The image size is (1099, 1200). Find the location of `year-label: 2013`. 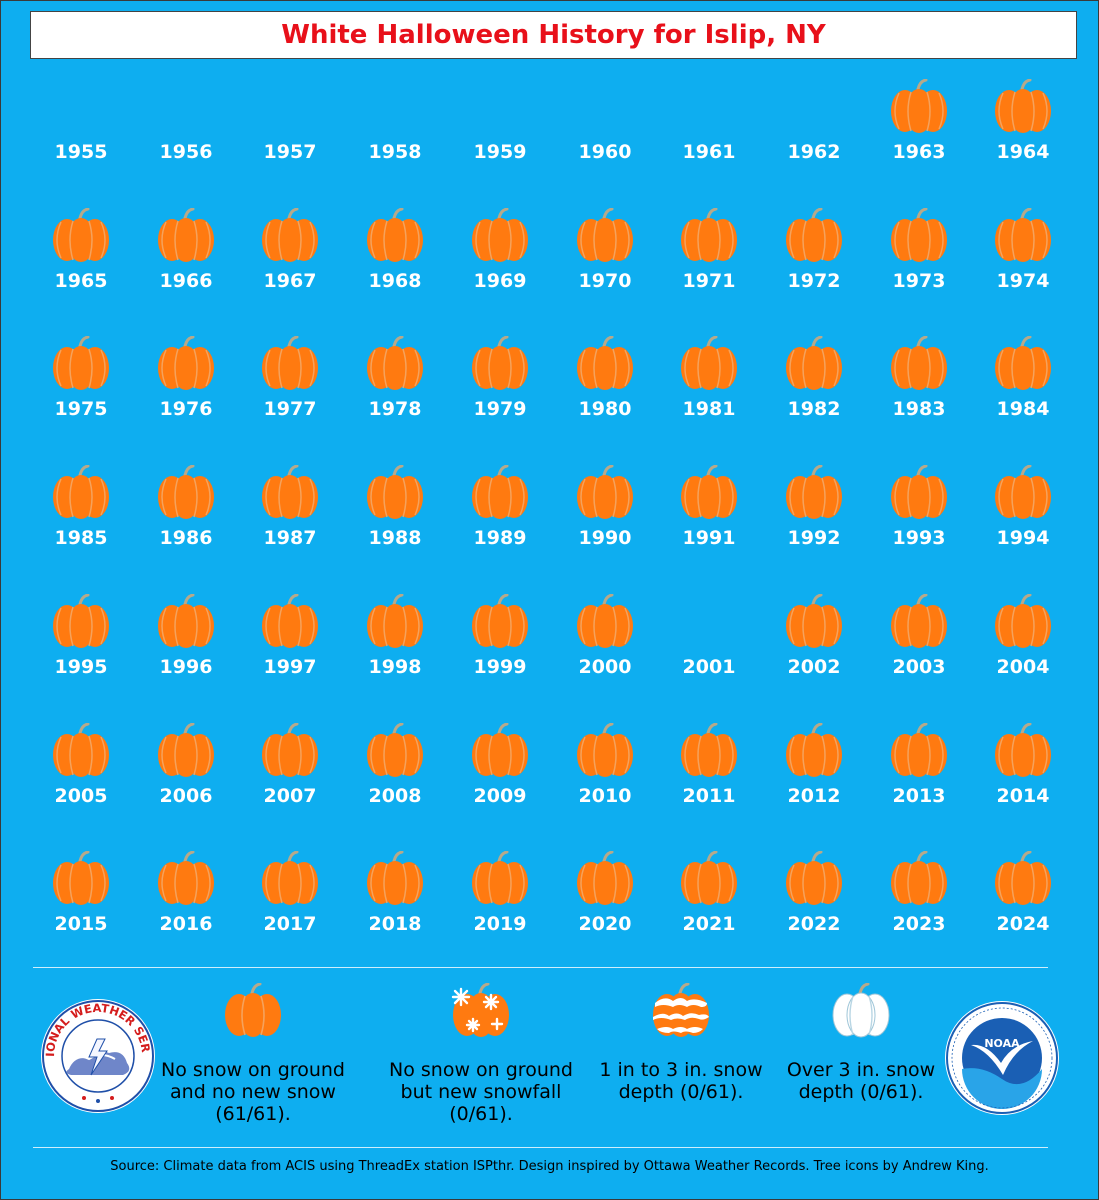

year-label: 2013 is located at coordinates (919, 796).